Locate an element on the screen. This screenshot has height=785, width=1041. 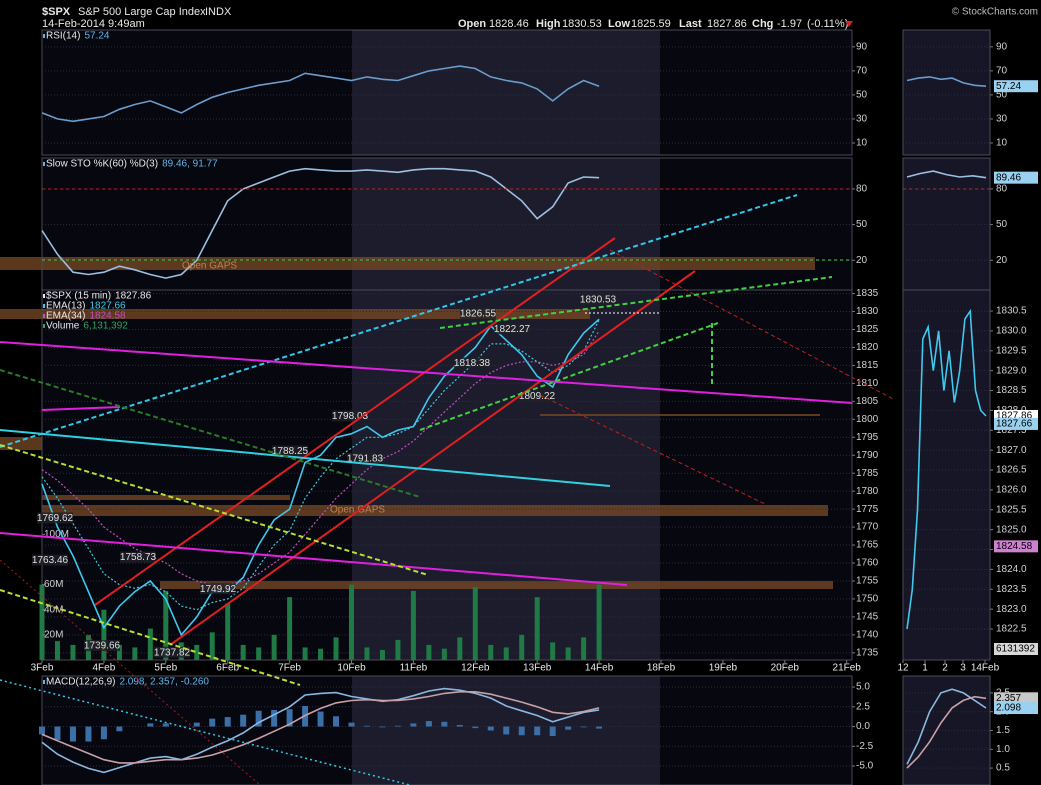
x-tick-label: 13Feb is located at coordinates (537, 668).